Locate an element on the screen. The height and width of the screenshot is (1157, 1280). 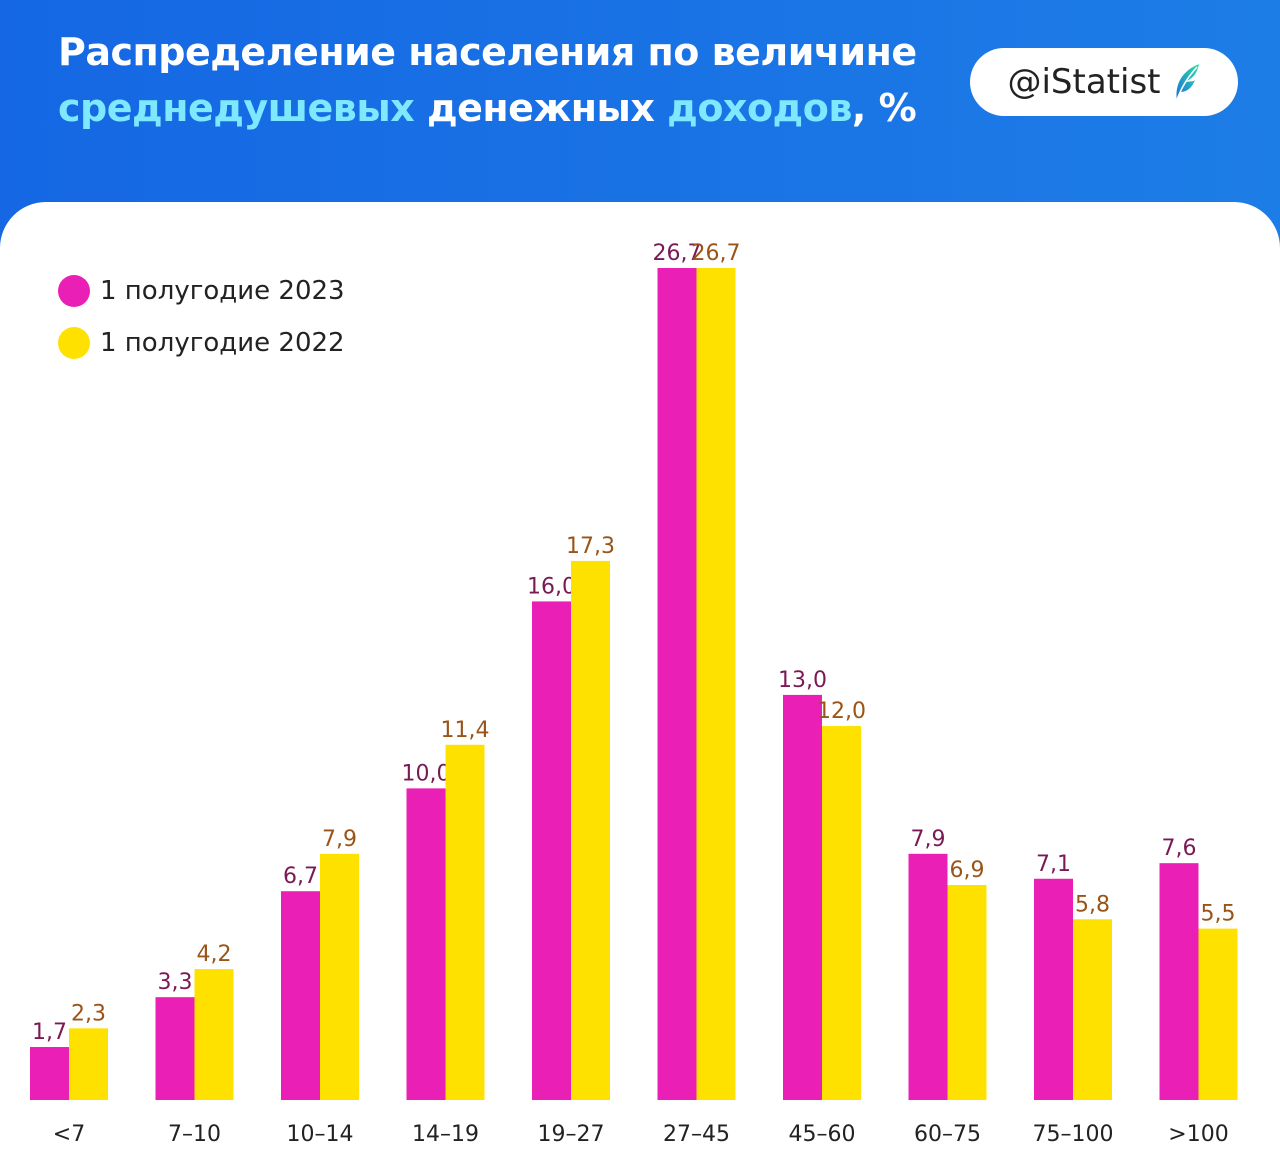
value-label-2023-3: 10,0 is located at coordinates (426, 773).